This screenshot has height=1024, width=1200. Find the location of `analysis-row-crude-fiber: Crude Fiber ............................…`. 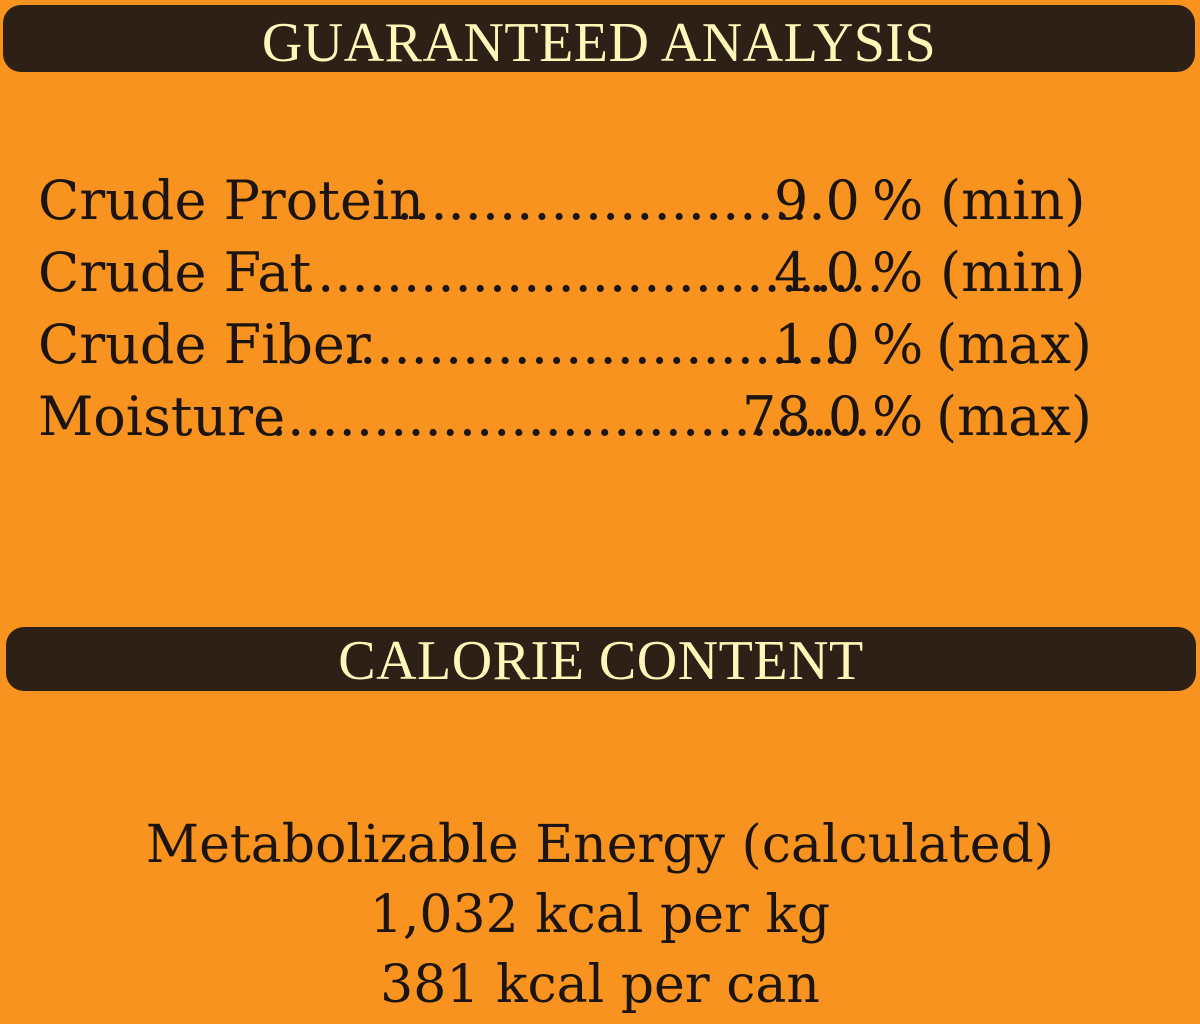

analysis-row-crude-fiber: Crude Fiber ............................… is located at coordinates (565, 345).